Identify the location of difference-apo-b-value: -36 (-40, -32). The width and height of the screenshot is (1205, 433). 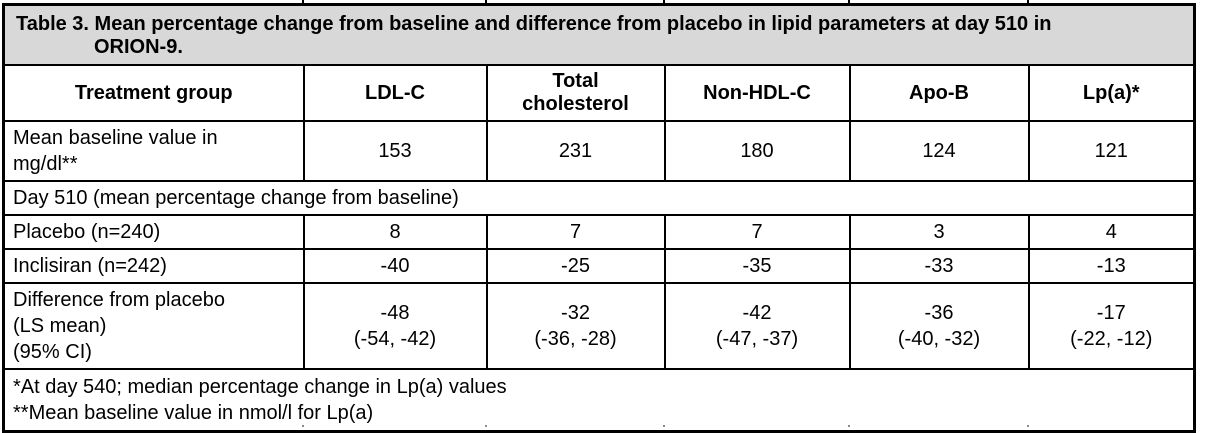
(939, 326).